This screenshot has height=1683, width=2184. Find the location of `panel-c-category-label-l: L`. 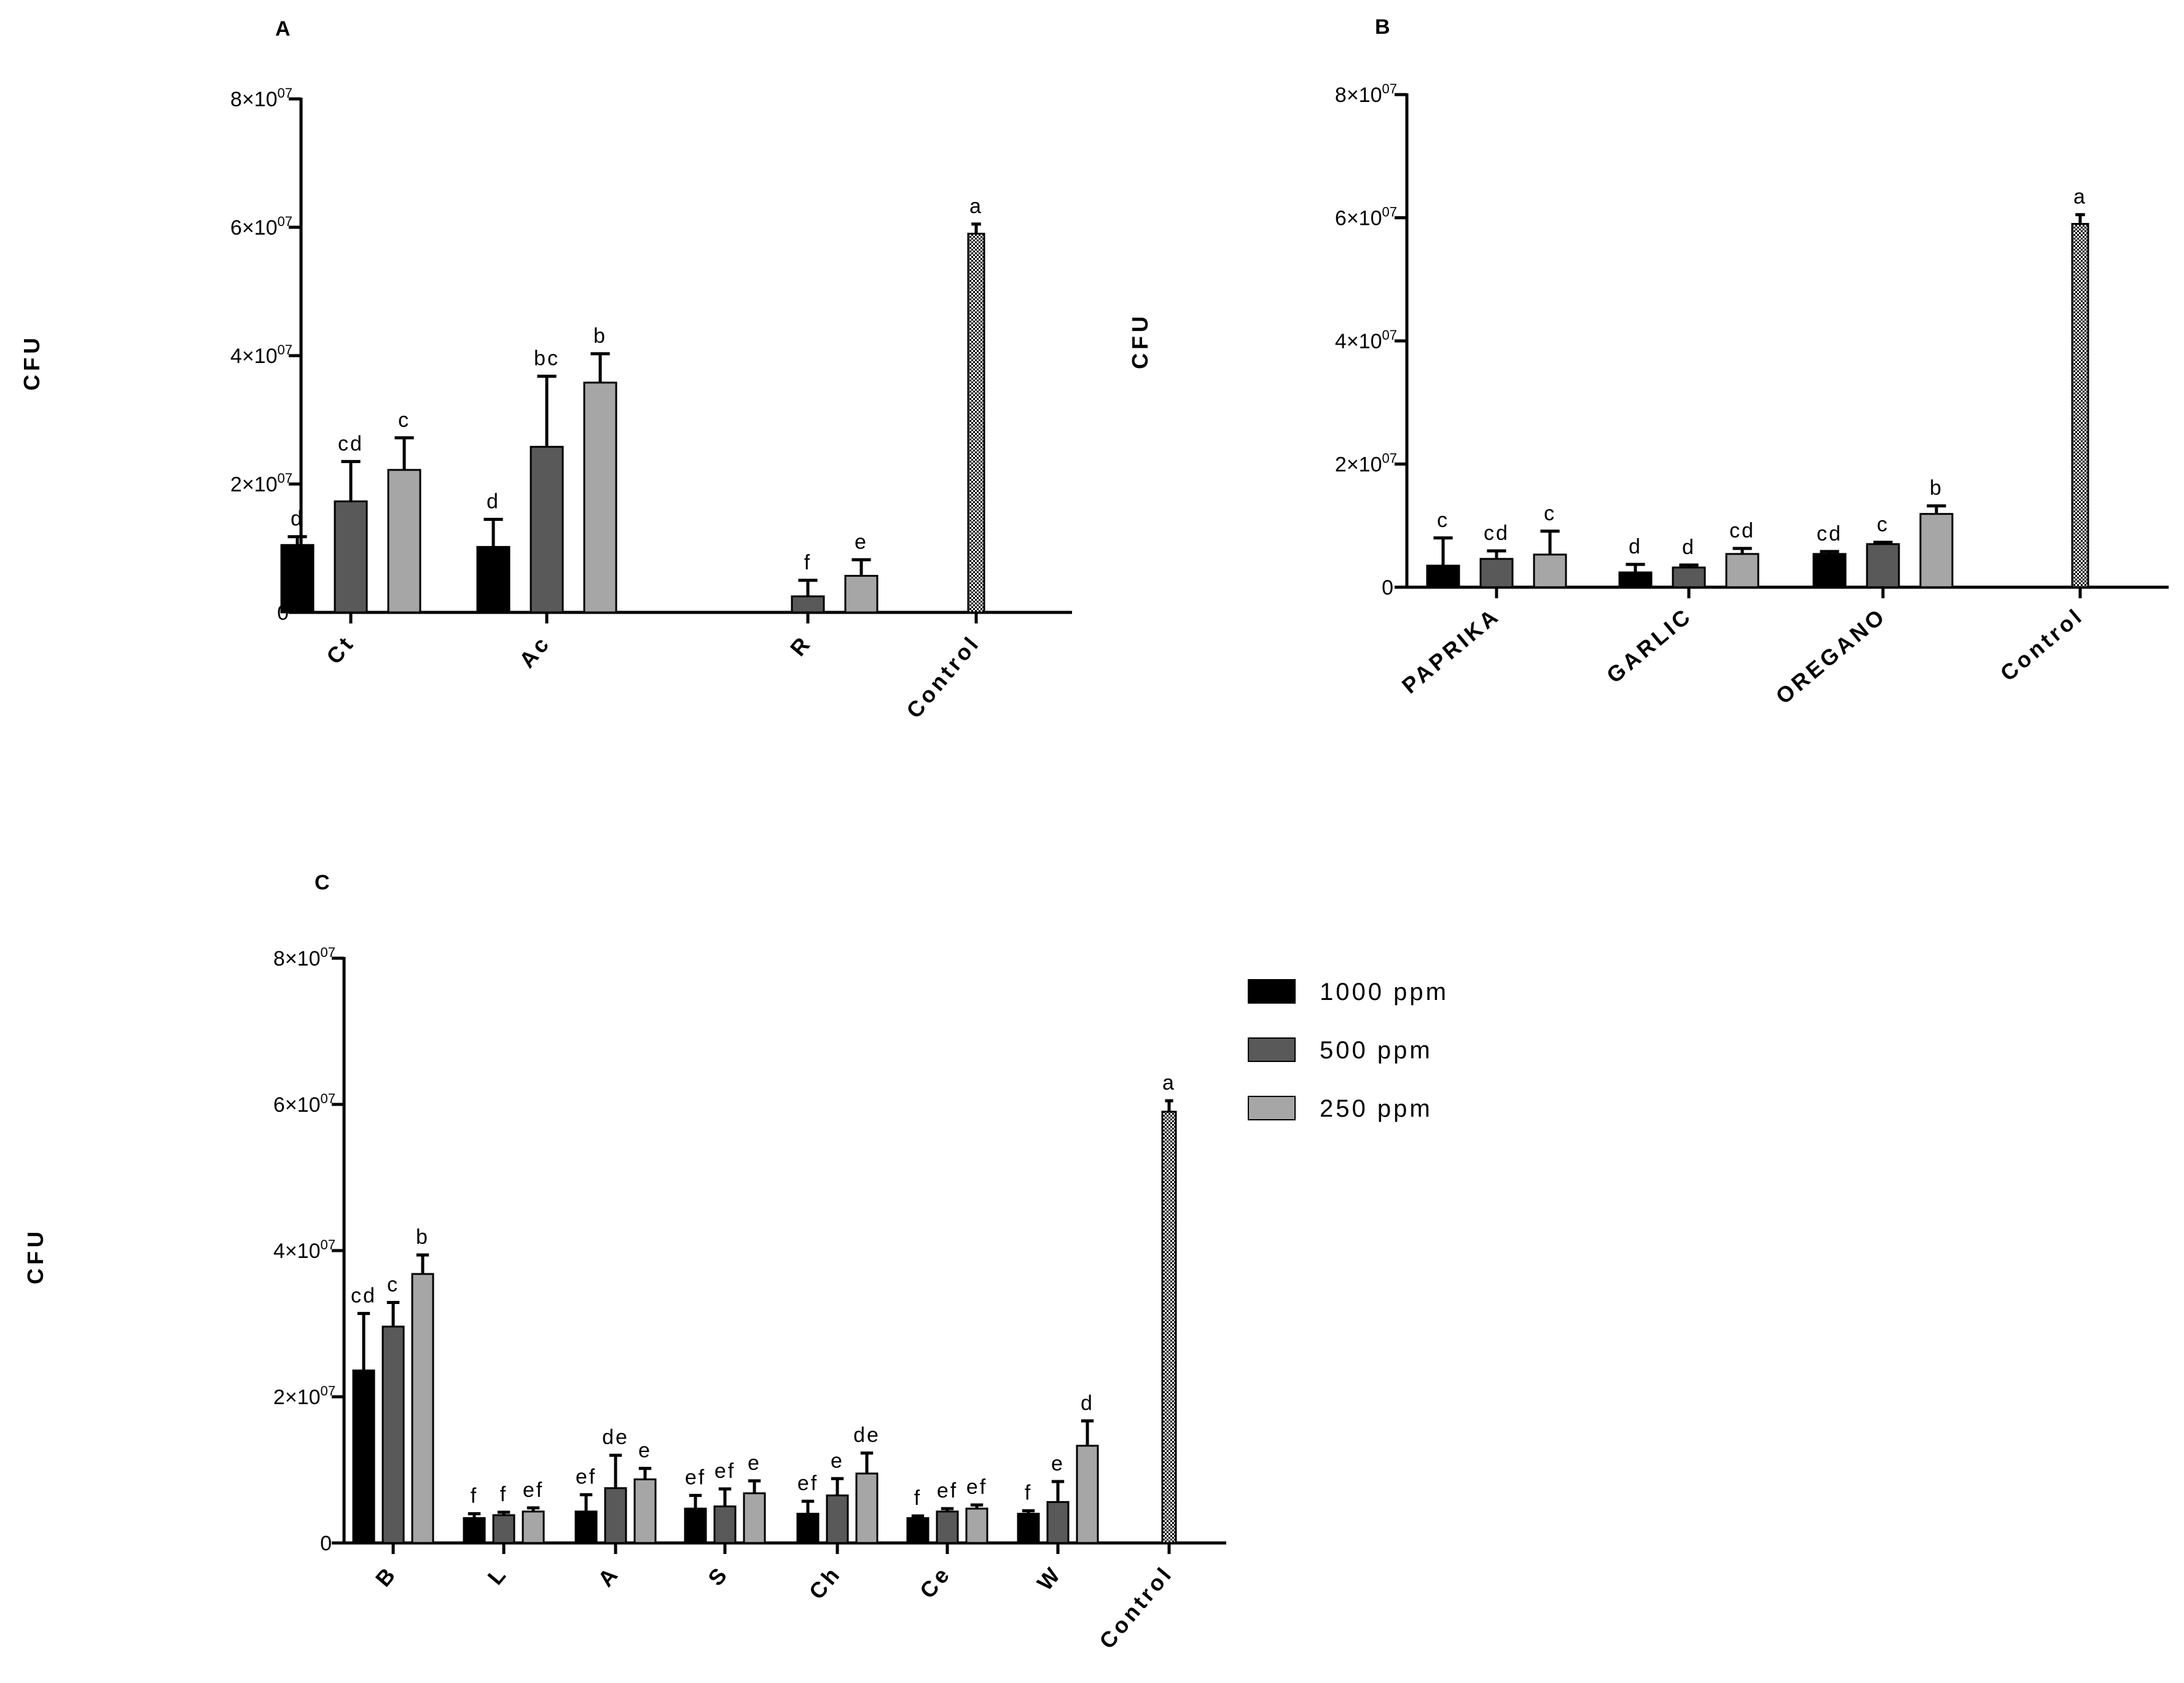

panel-c-category-label-l: L is located at coordinates (497, 1576).